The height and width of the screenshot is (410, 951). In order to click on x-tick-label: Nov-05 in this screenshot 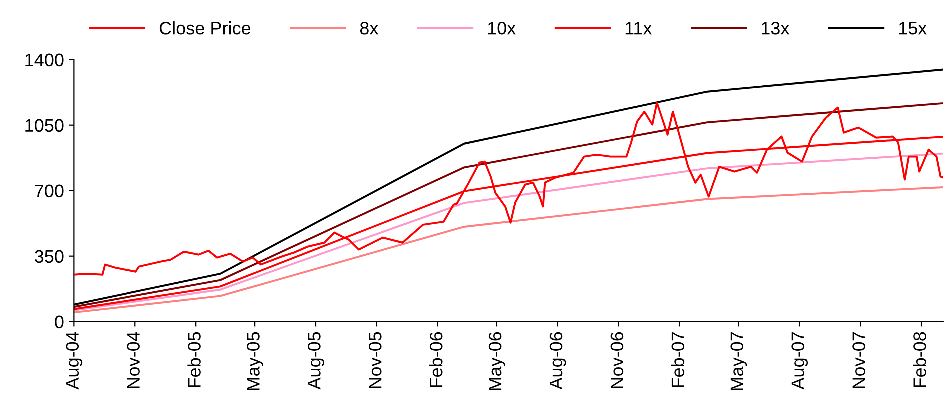, I will do `click(375, 360)`.